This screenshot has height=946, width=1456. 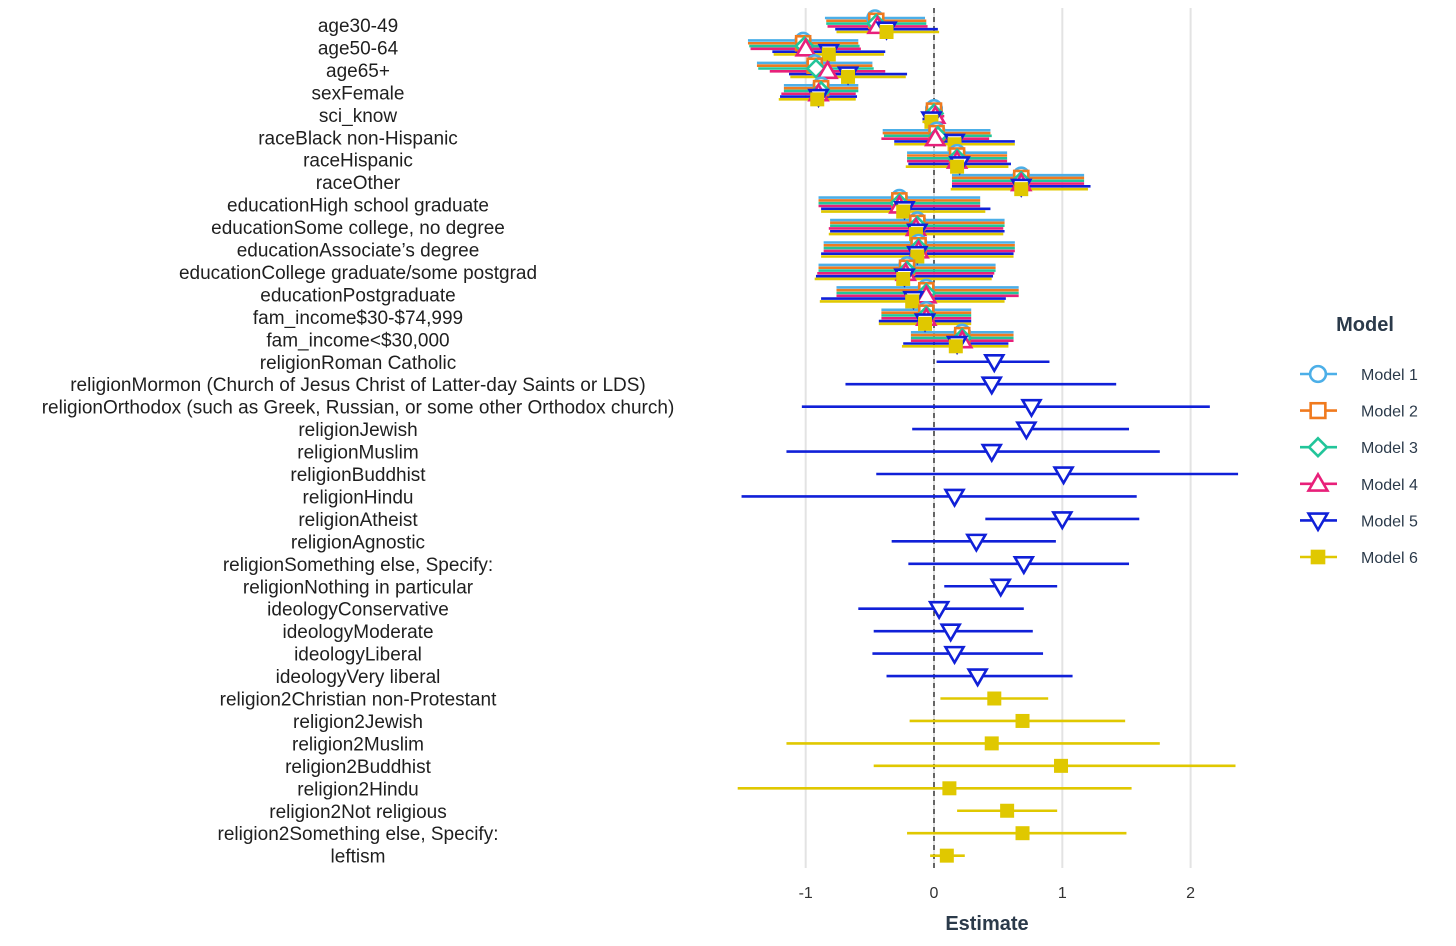 What do you see at coordinates (1318, 447) in the screenshot?
I see `diamond-marker` at bounding box center [1318, 447].